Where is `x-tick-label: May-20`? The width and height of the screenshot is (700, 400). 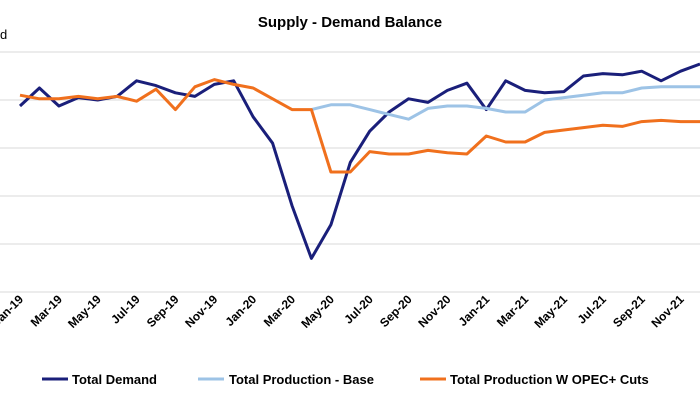 x-tick-label: May-20 is located at coordinates (317, 311).